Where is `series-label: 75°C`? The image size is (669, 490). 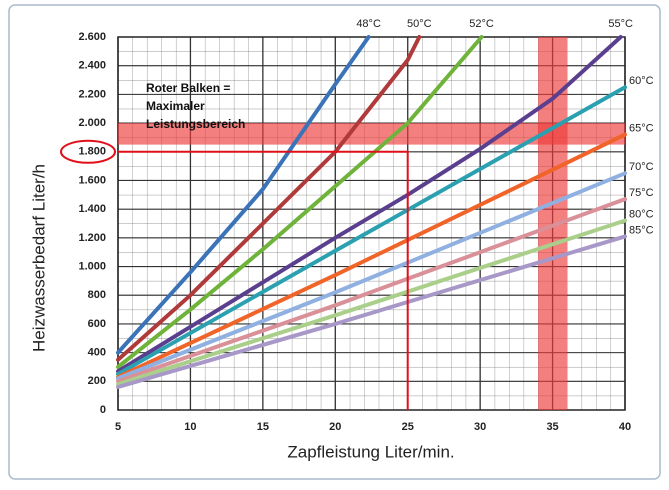 series-label: 75°C is located at coordinates (641, 193).